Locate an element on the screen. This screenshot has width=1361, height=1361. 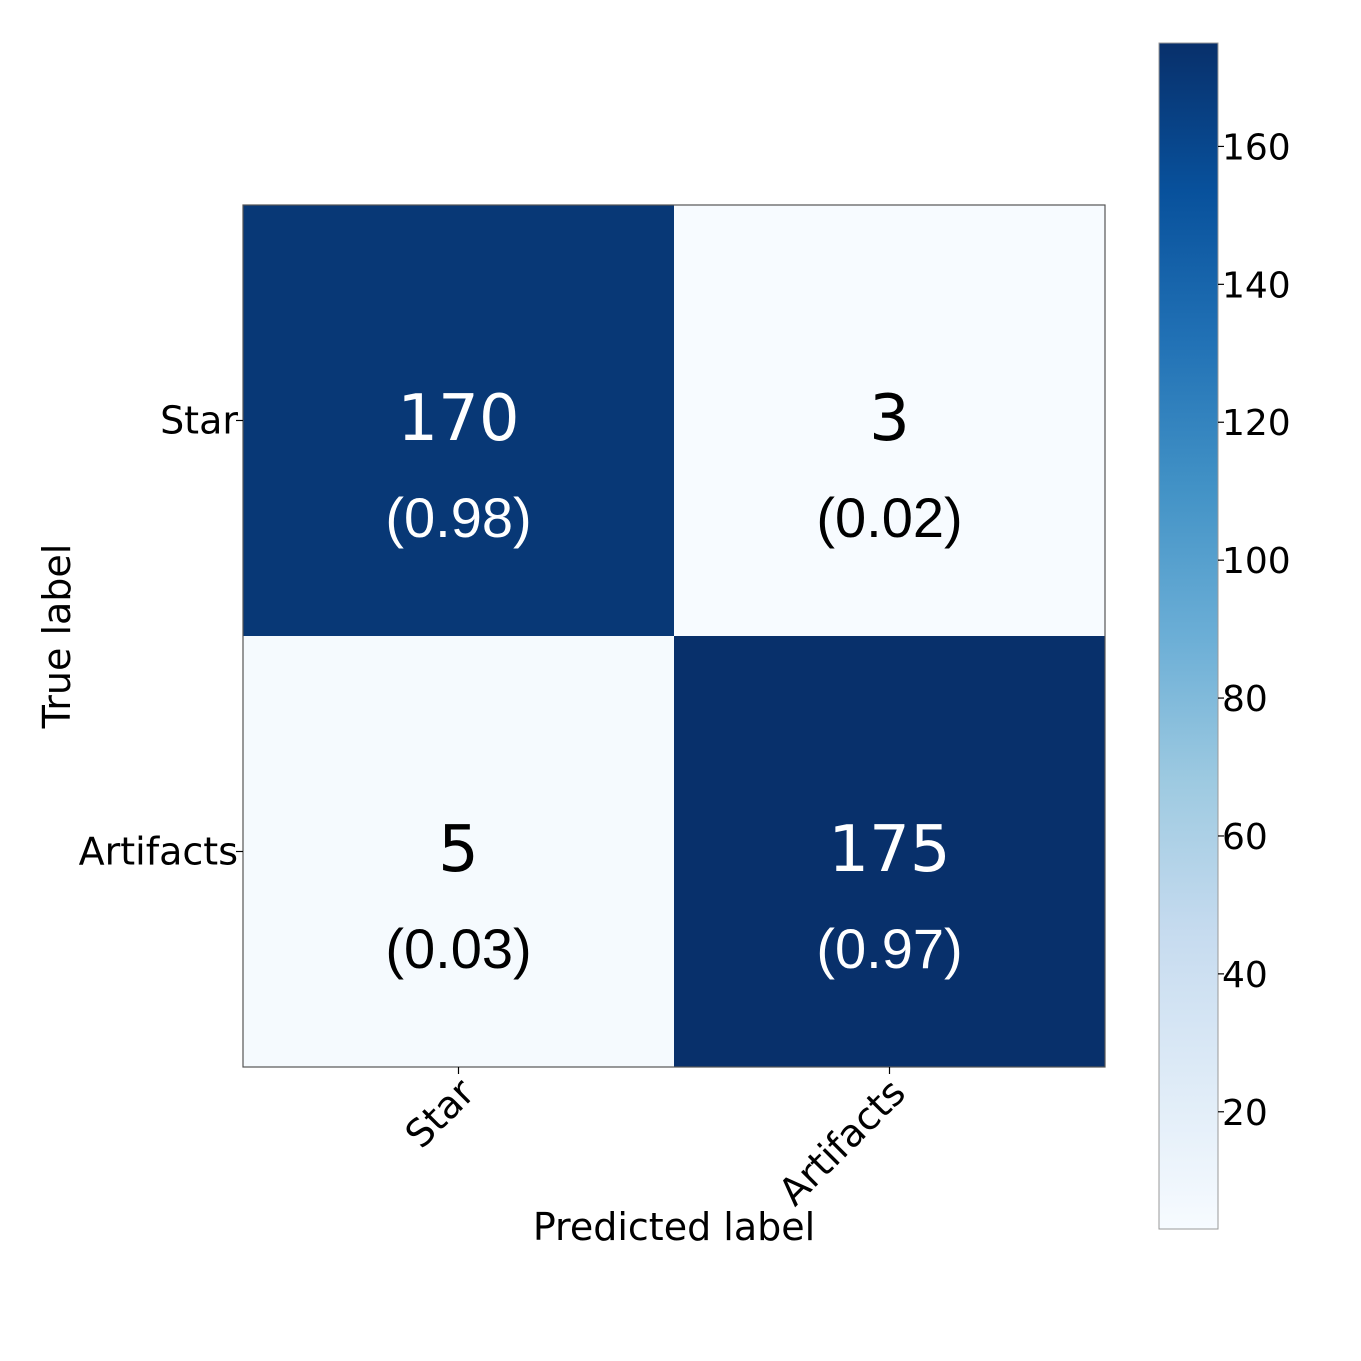
colorbar: 20 40 60 80 100 120 140 160 is located at coordinates (1224, 636).